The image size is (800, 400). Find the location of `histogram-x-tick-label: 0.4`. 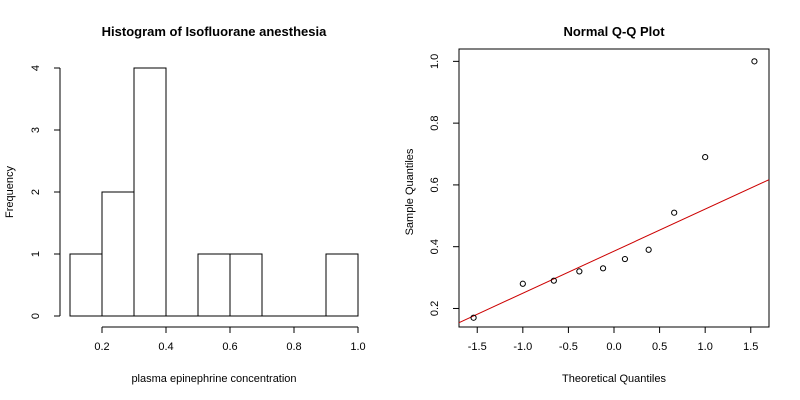

histogram-x-tick-label: 0.4 is located at coordinates (165, 347).